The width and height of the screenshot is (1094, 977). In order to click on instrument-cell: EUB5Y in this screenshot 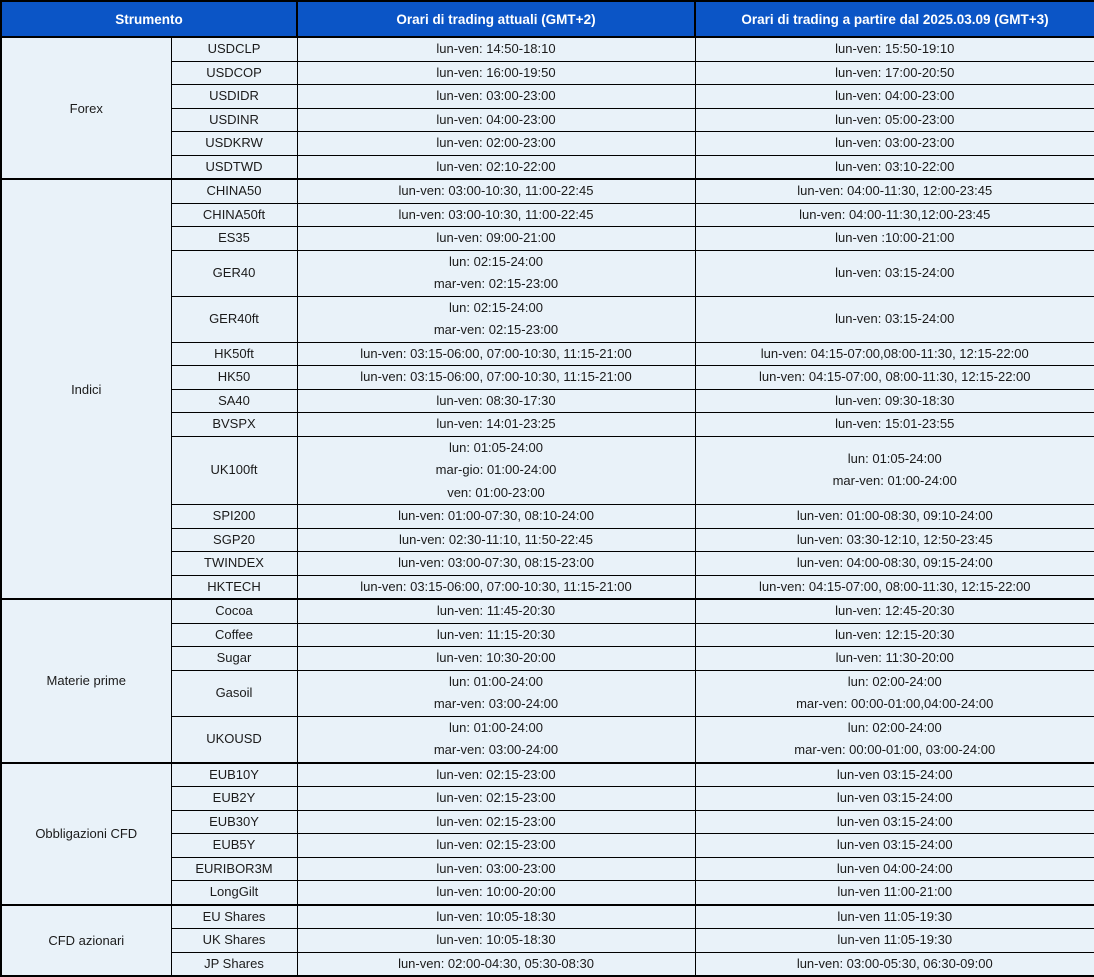, I will do `click(234, 845)`.